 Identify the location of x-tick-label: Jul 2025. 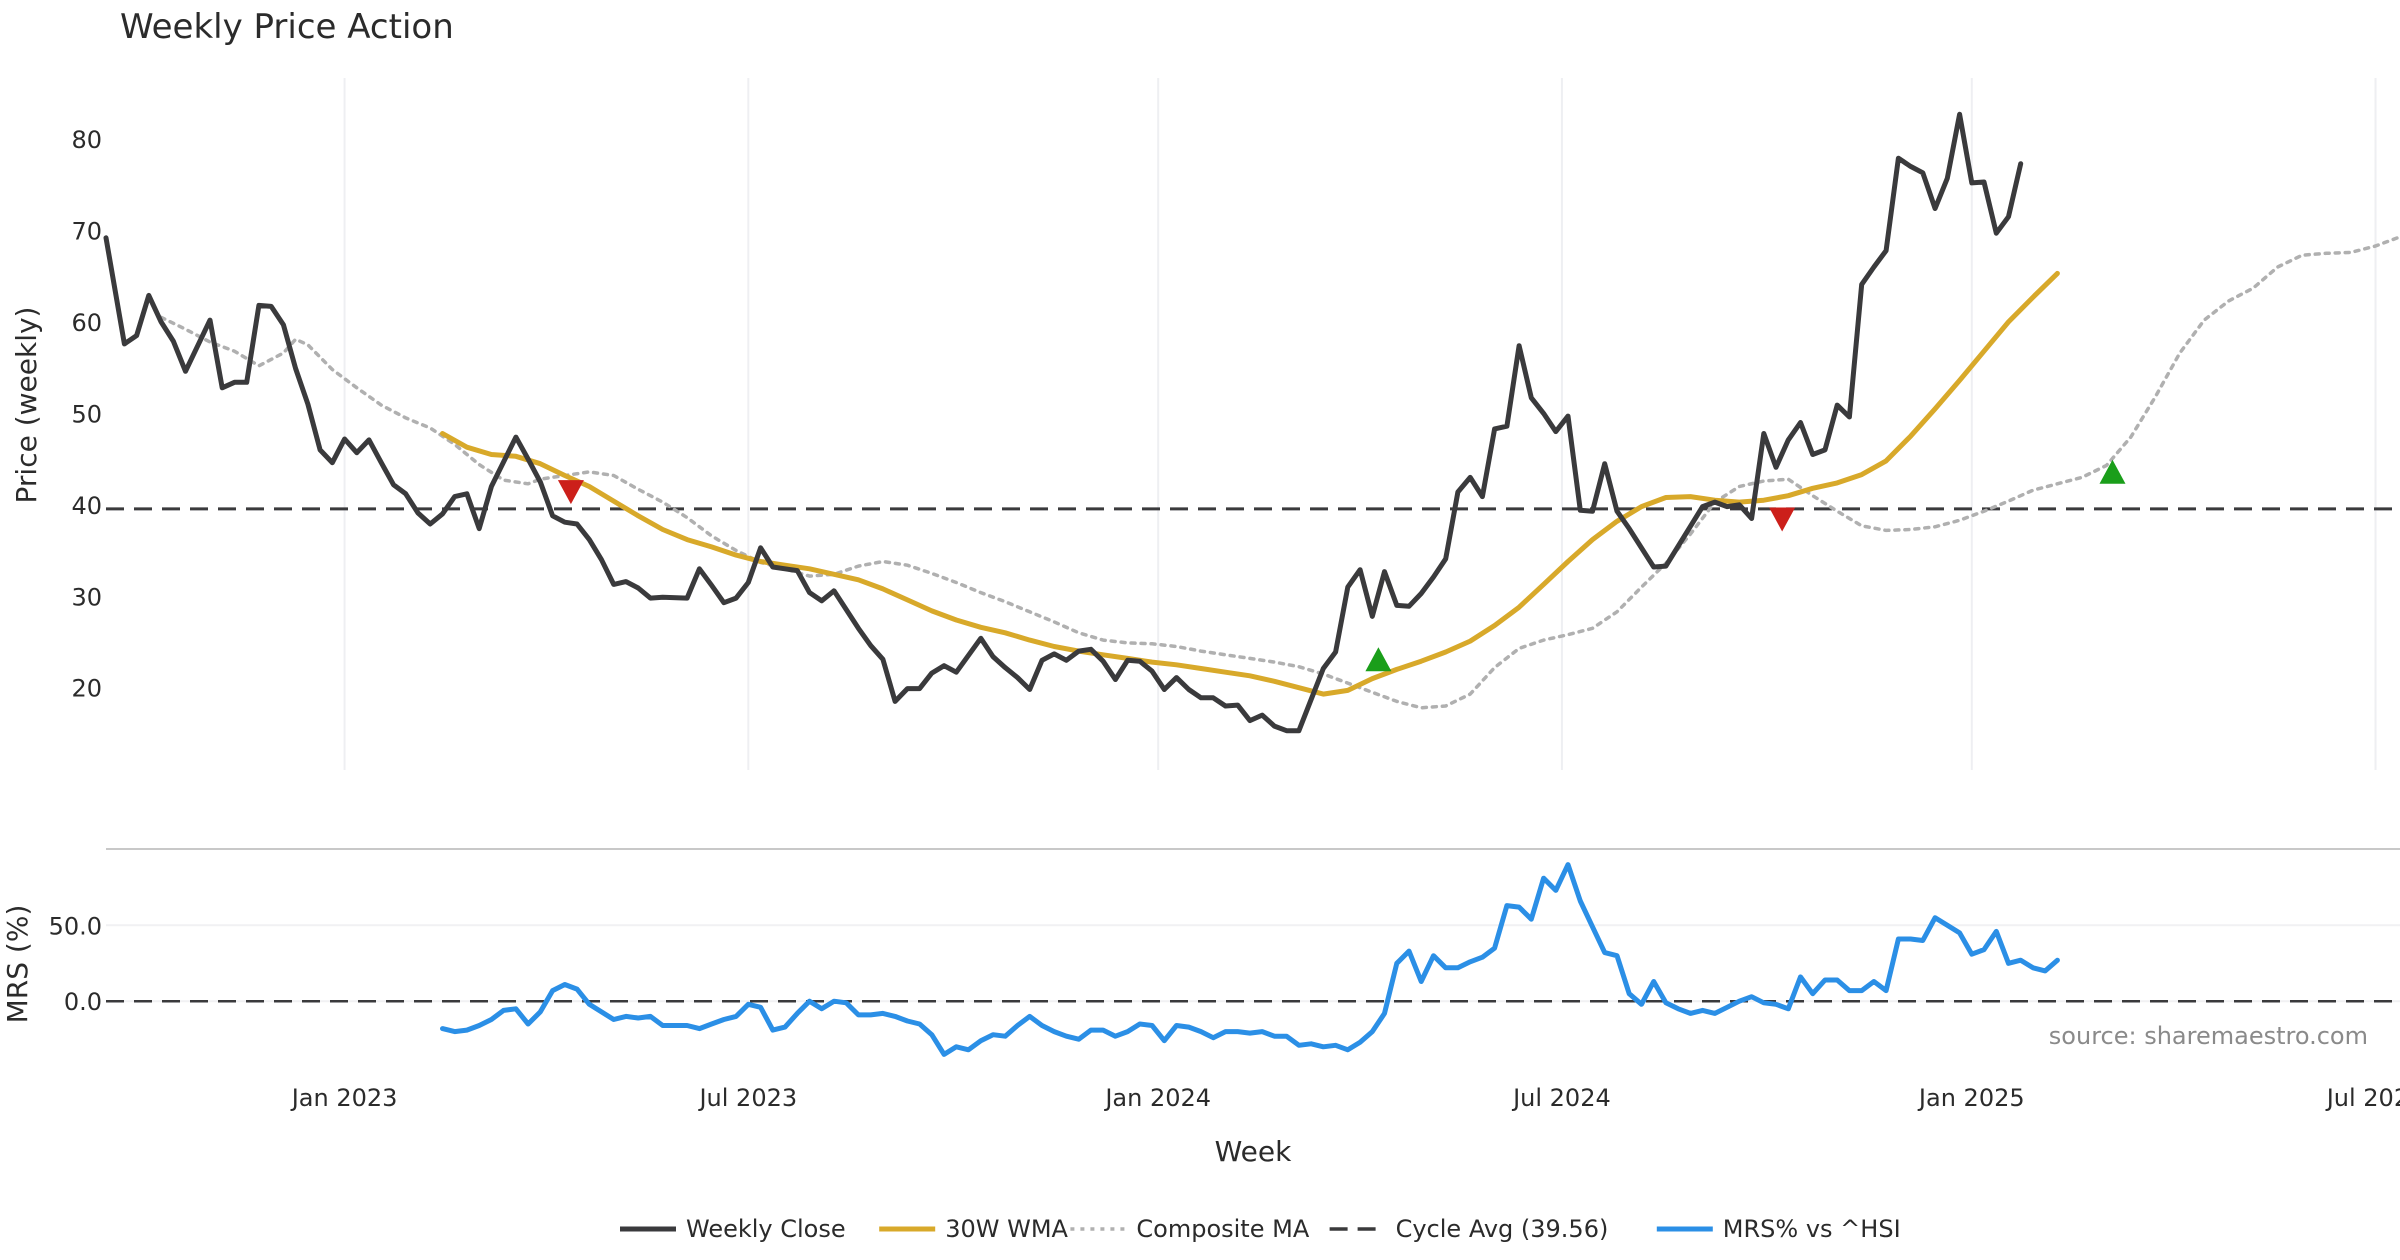
(2362, 1098).